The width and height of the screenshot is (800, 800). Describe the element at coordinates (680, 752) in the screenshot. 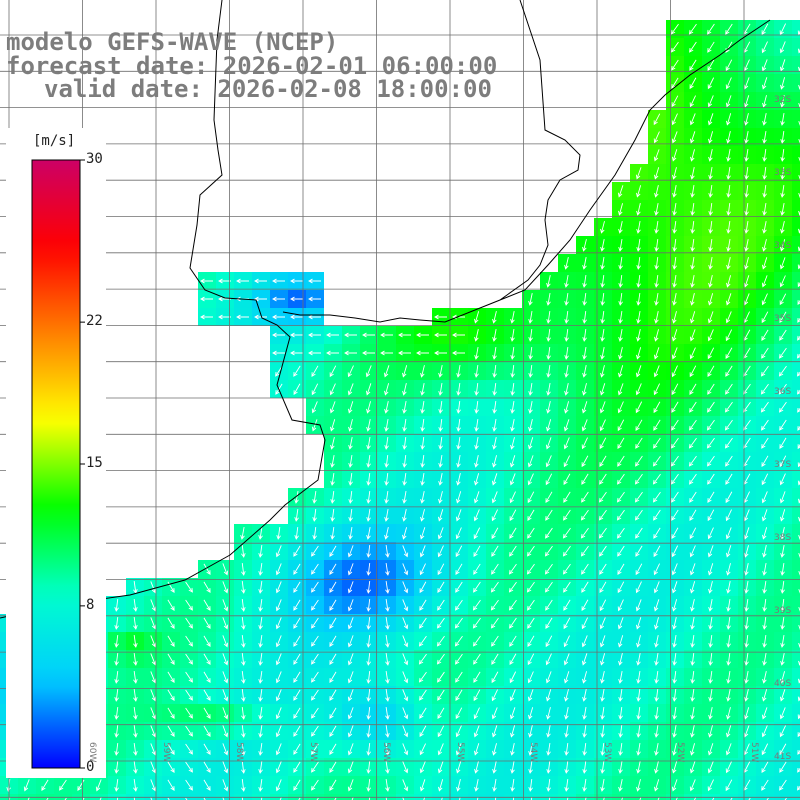

I see `longitude-label: 52W` at that location.